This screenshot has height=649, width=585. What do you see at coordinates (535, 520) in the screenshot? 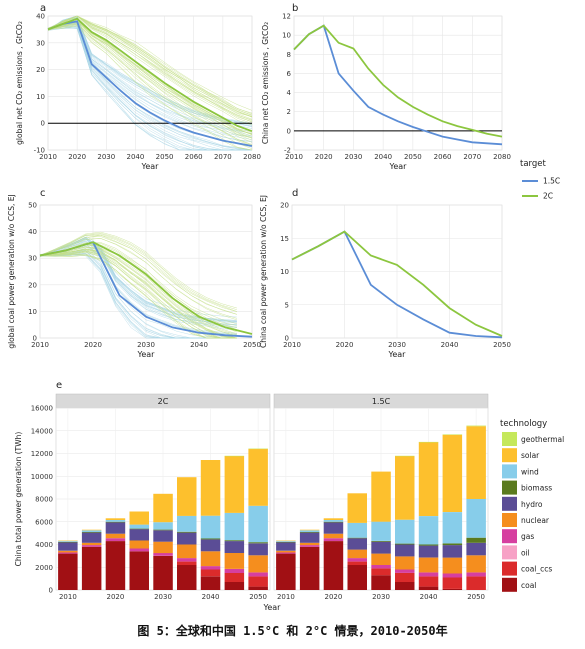
I see `legend-label: nuclear` at bounding box center [535, 520].